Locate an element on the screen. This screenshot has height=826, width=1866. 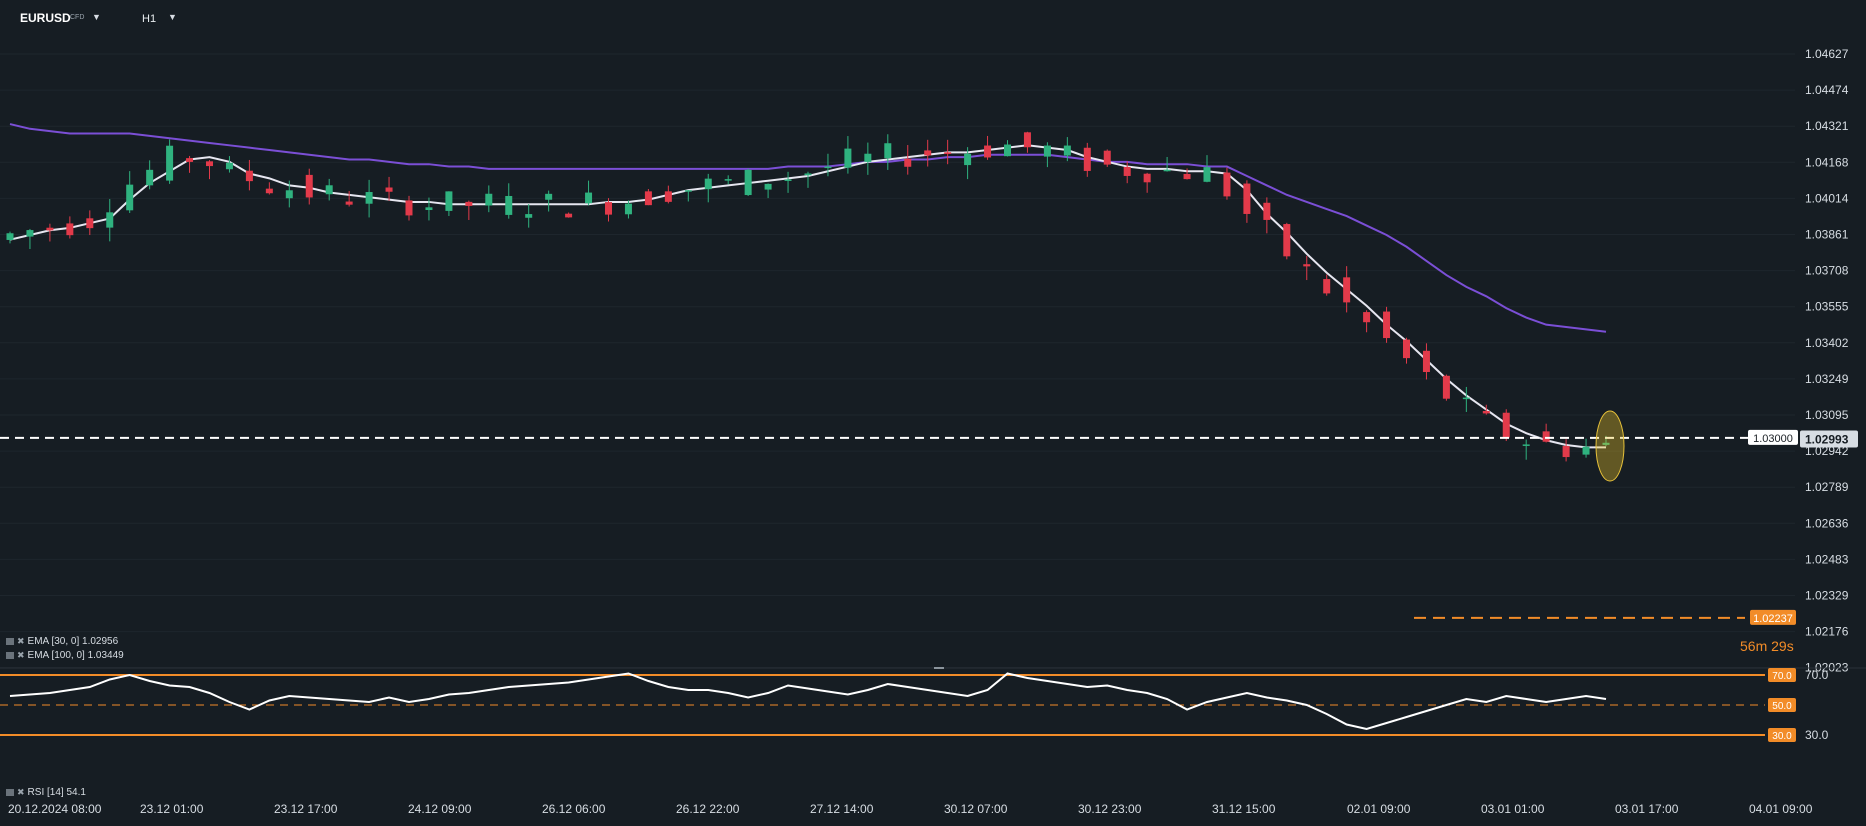
rsi-legend: ✖ RSI [14] 54.1 is located at coordinates (46, 792).